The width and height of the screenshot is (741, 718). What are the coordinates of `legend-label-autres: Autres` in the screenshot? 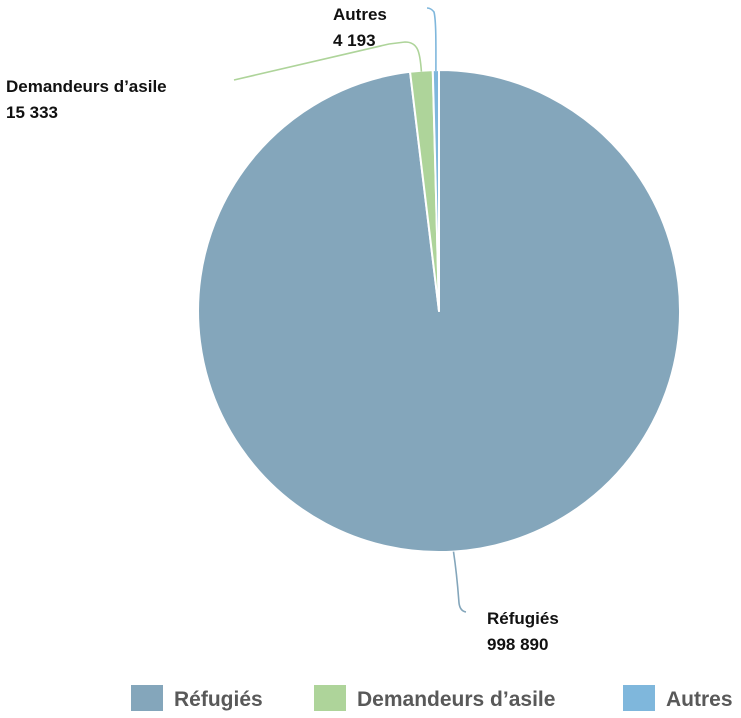 It's located at (699, 699).